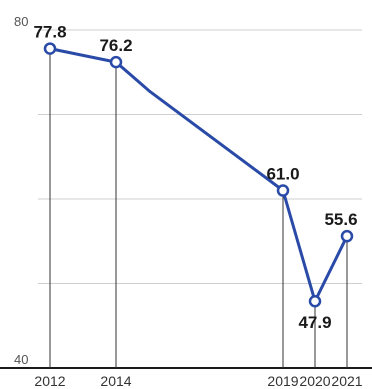 Image resolution: width=372 pixels, height=389 pixels. I want to click on x-tick-label: 2021, so click(346, 381).